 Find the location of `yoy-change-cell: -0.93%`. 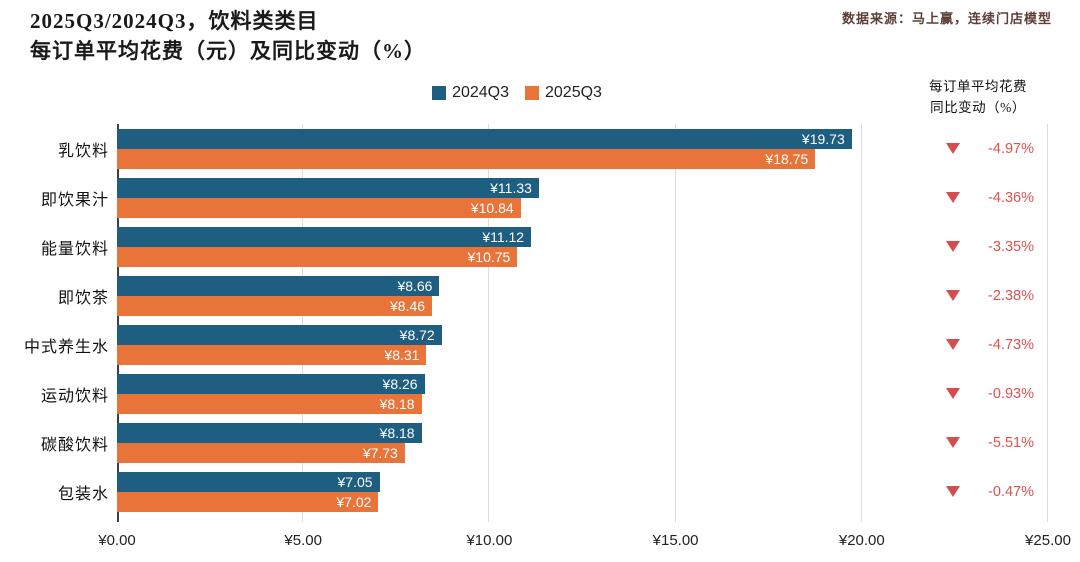

yoy-change-cell: -0.93% is located at coordinates (990, 393).